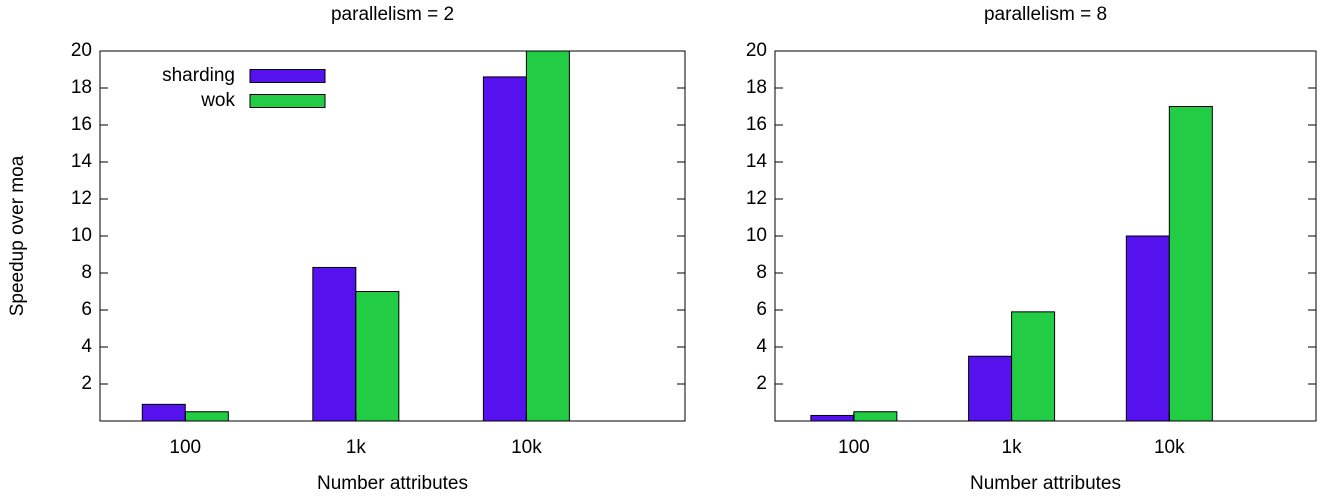 The width and height of the screenshot is (1329, 500). What do you see at coordinates (392, 14) in the screenshot?
I see `chart-title: parallelism = 2` at bounding box center [392, 14].